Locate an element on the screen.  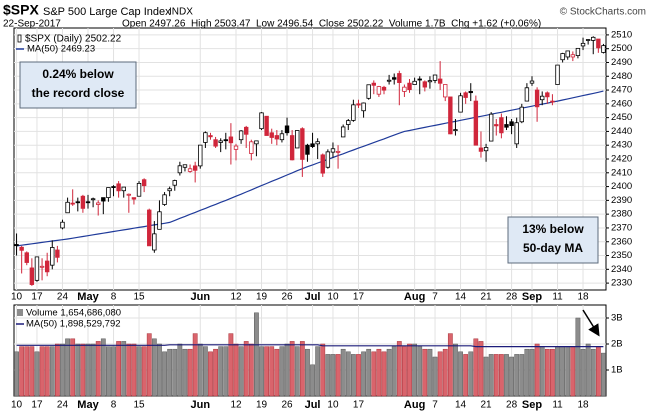
x-tick-label: 10 is located at coordinates (333, 405).